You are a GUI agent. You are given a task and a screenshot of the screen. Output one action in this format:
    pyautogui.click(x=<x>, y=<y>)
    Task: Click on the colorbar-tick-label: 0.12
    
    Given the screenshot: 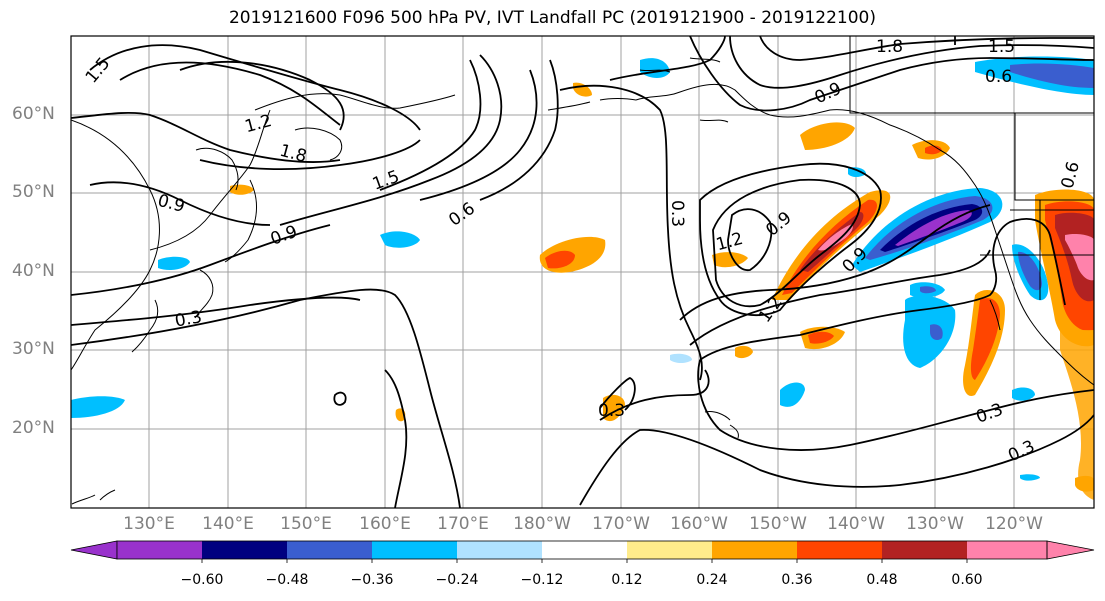 What is the action you would take?
    pyautogui.click(x=627, y=580)
    